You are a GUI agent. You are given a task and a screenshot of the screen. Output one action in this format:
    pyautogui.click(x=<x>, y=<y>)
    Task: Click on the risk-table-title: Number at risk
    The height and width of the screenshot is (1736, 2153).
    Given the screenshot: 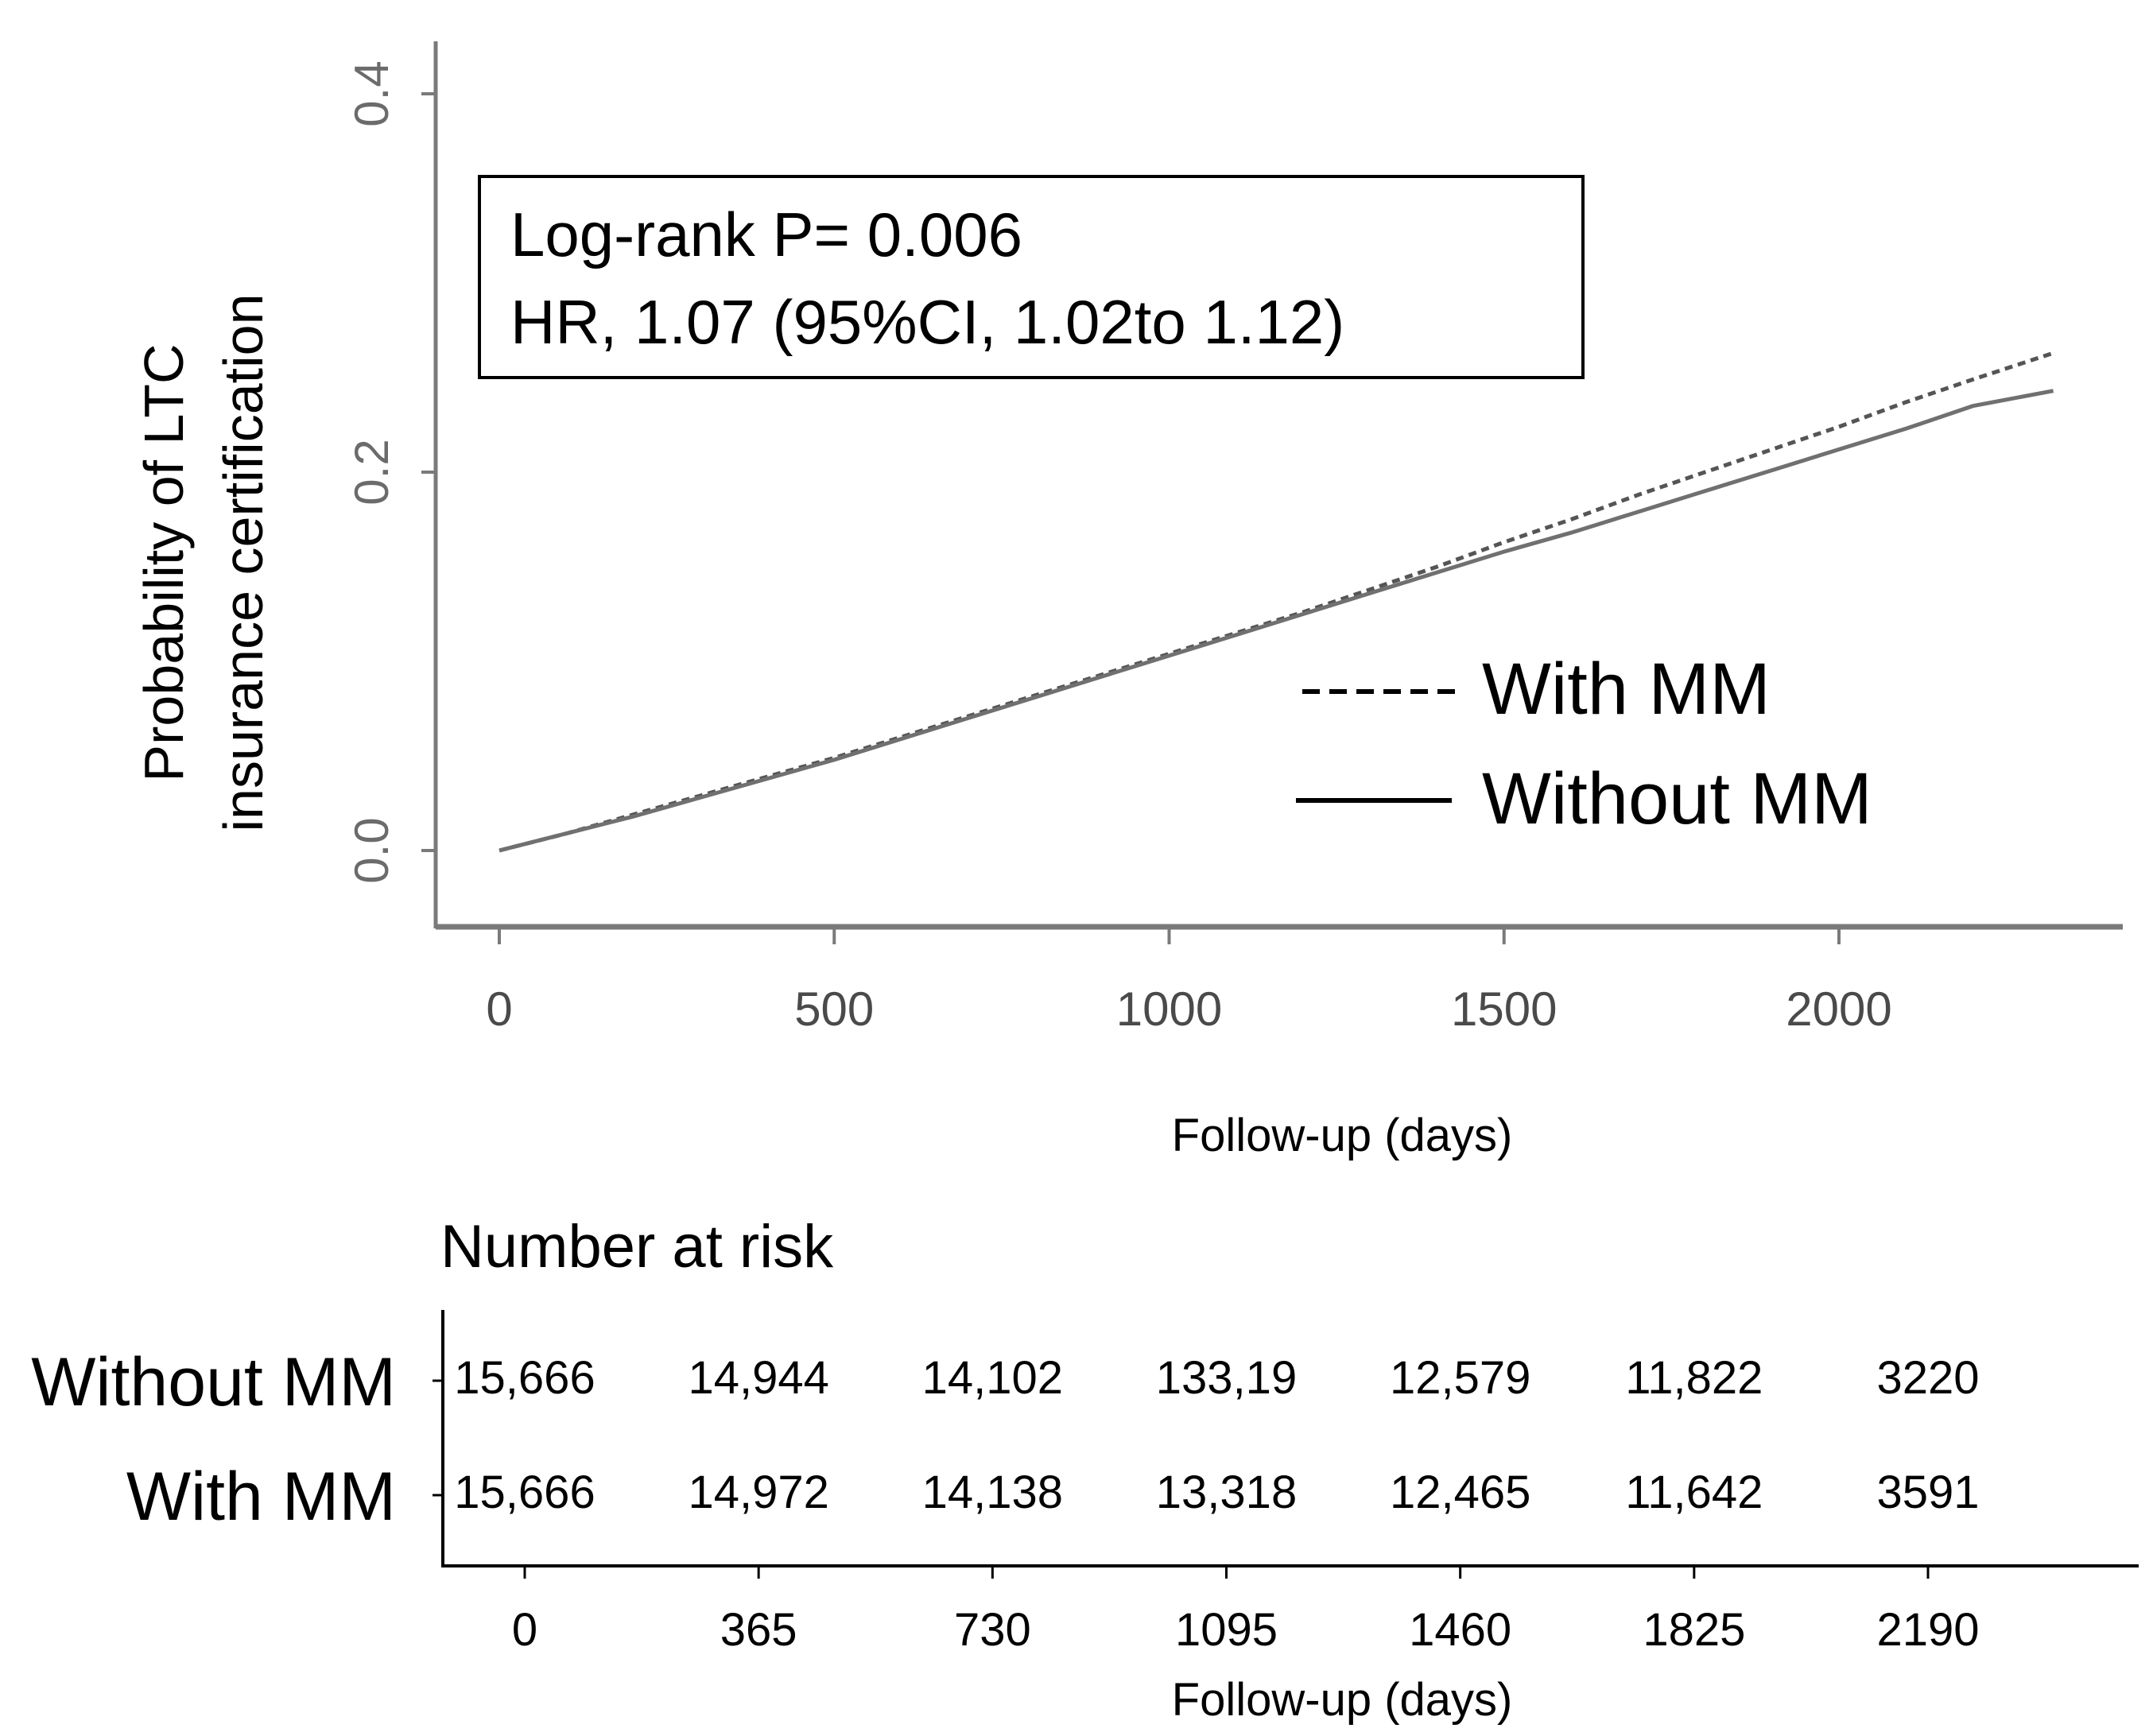 What is the action you would take?
    pyautogui.click(x=637, y=1247)
    